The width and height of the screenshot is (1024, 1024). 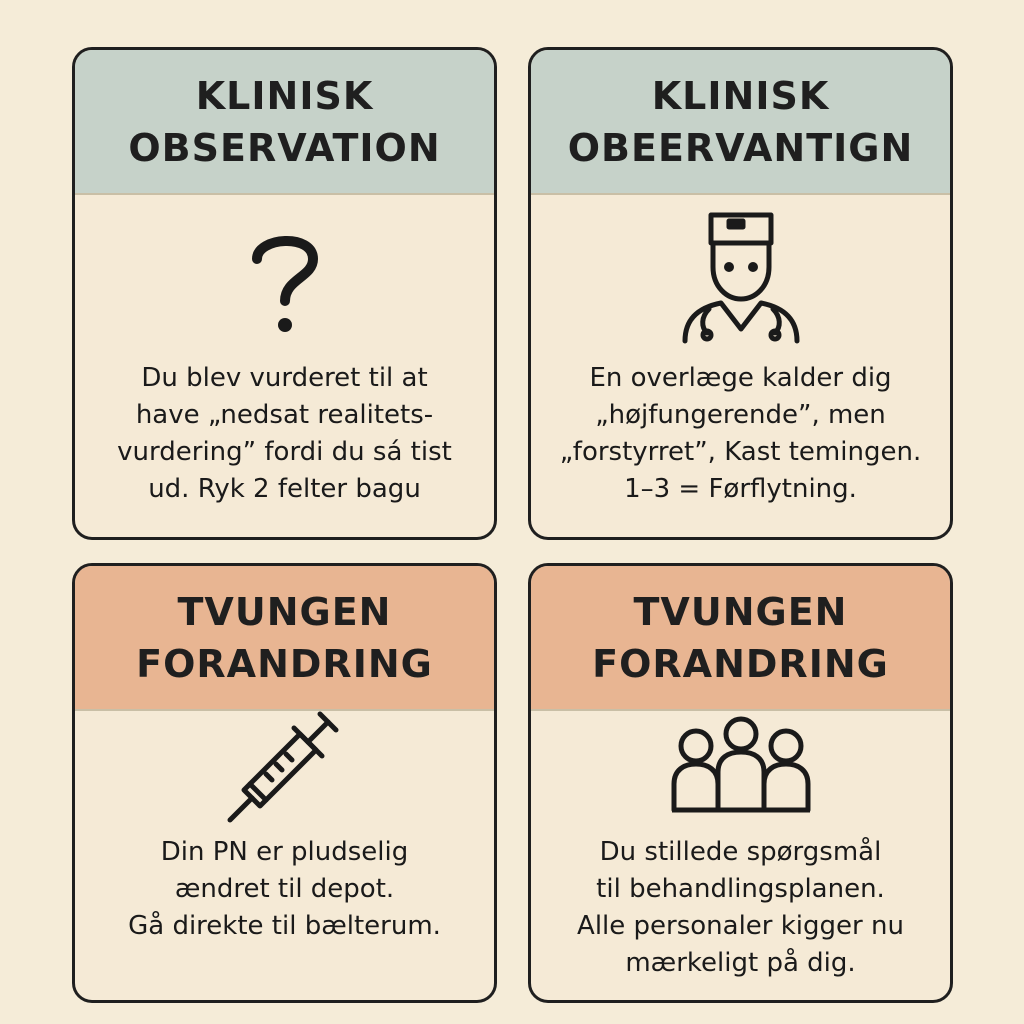 I want to click on card-title-line-2: OBSERVATION, so click(x=284, y=147).